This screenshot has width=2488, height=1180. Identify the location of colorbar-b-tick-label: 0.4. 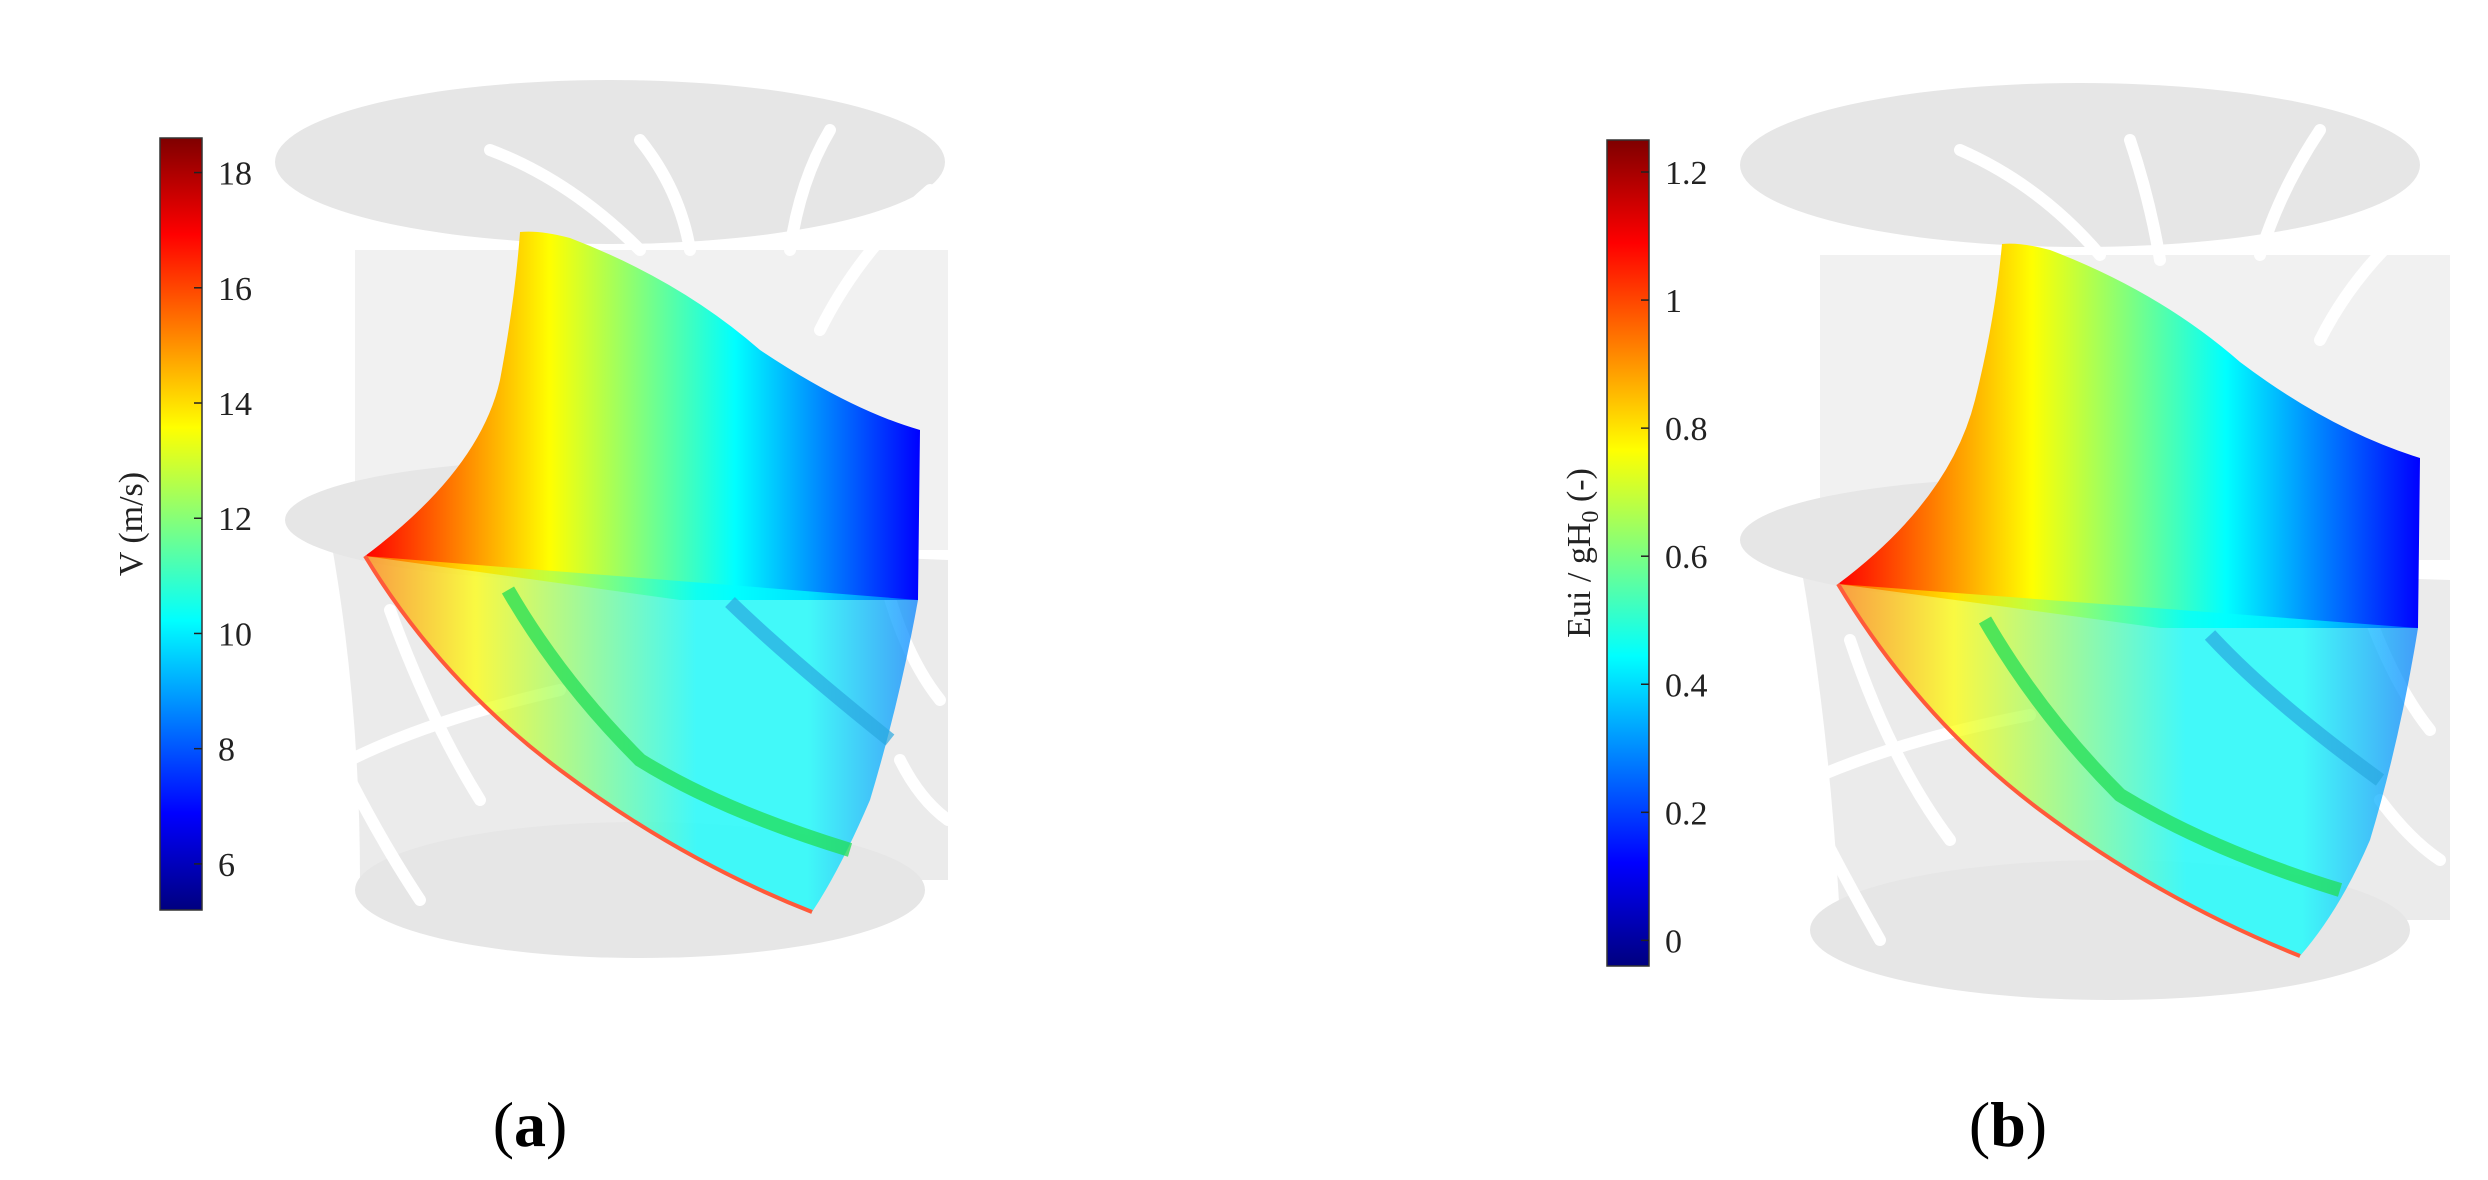
(1686, 685).